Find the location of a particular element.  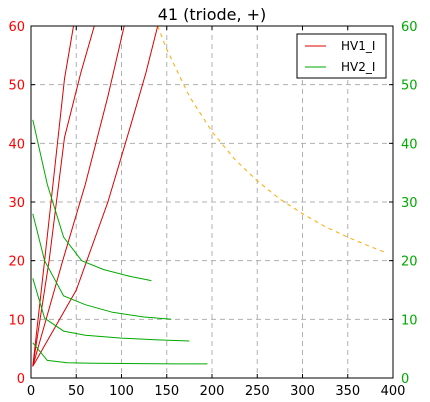

y-right-tick-label: 0 is located at coordinates (405, 379).